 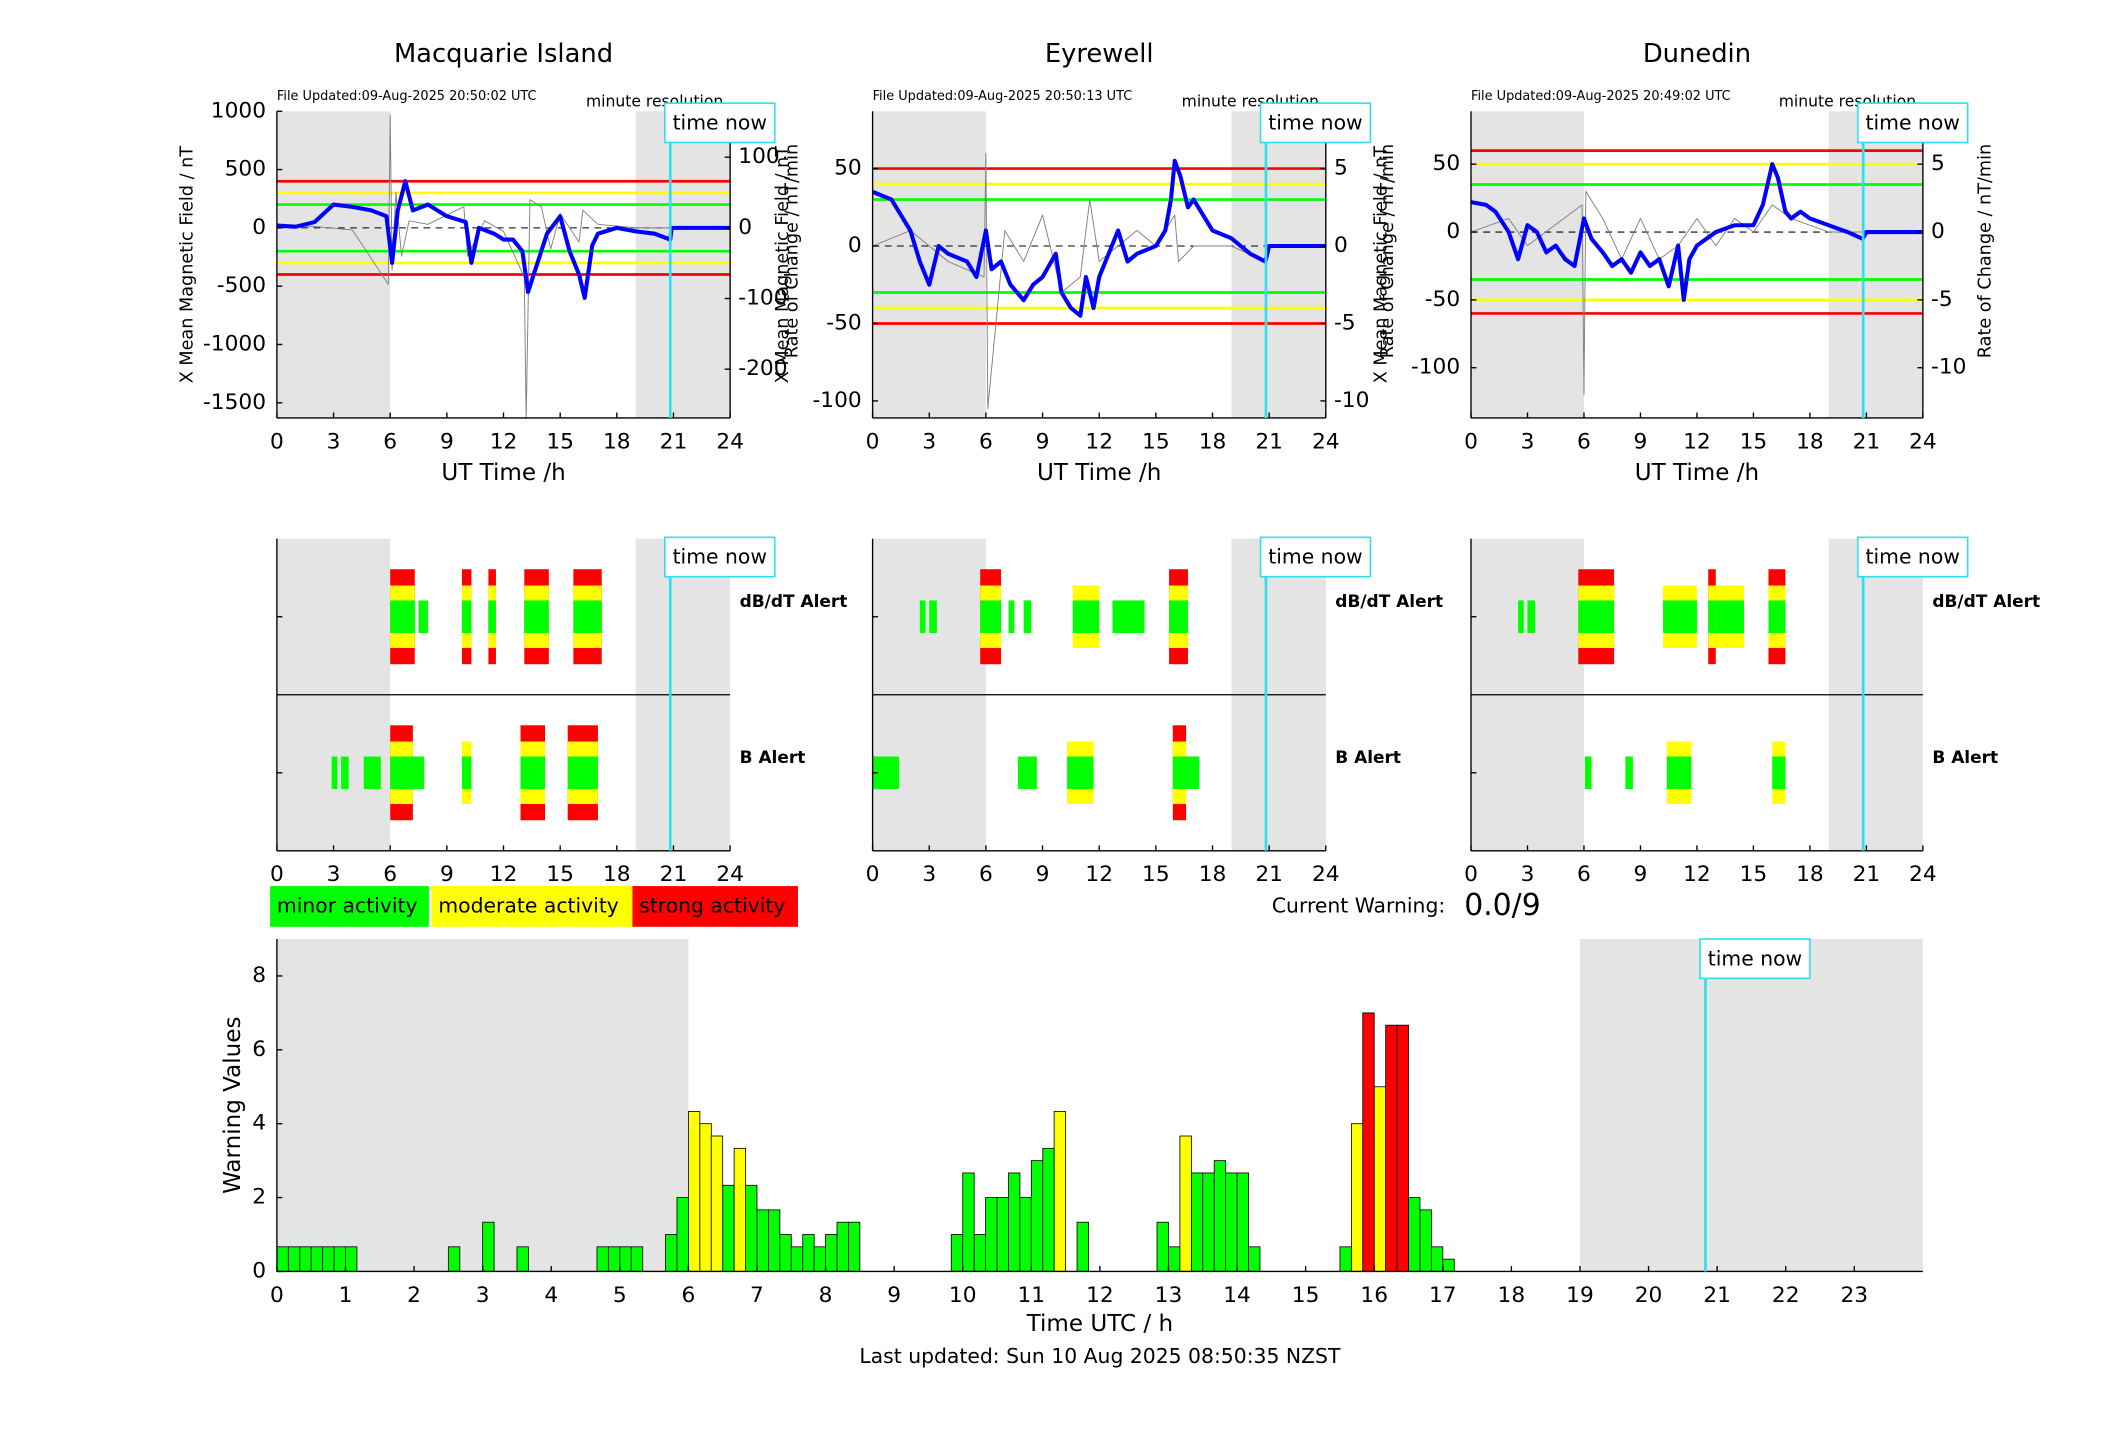 What do you see at coordinates (528, 905) in the screenshot?
I see `legend-label: moderate activity` at bounding box center [528, 905].